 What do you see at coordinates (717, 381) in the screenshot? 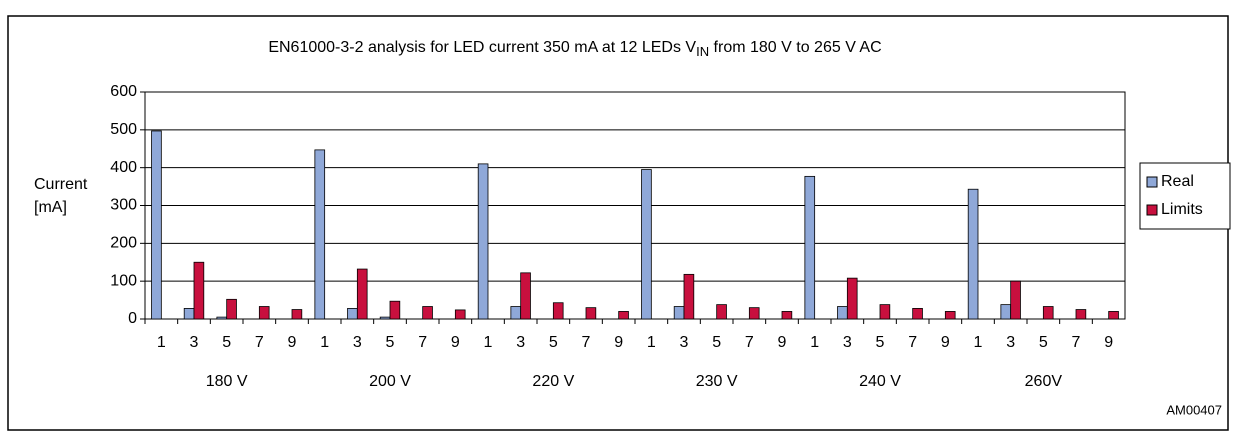
I see `group-label: 230 V` at bounding box center [717, 381].